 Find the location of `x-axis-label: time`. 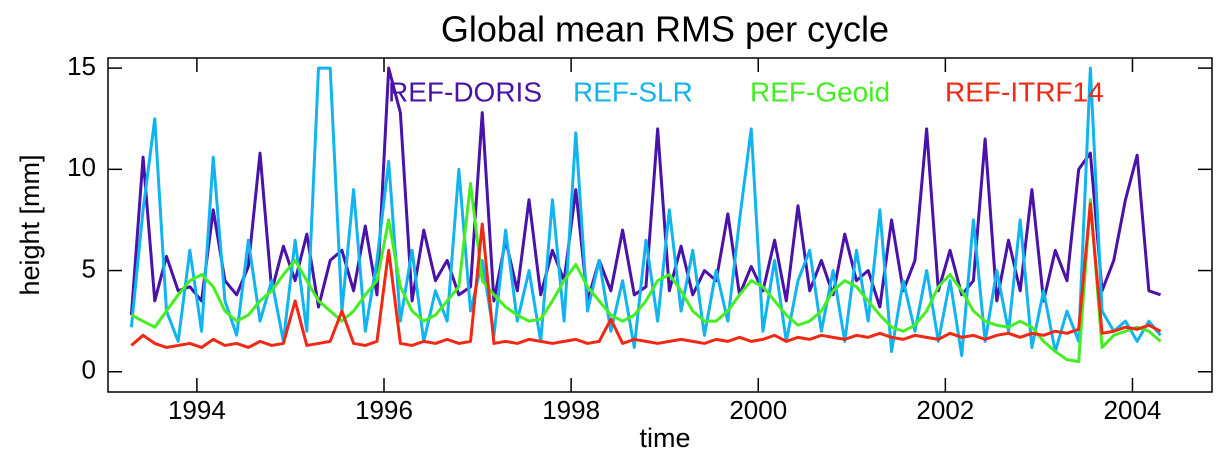

x-axis-label: time is located at coordinates (664, 438).